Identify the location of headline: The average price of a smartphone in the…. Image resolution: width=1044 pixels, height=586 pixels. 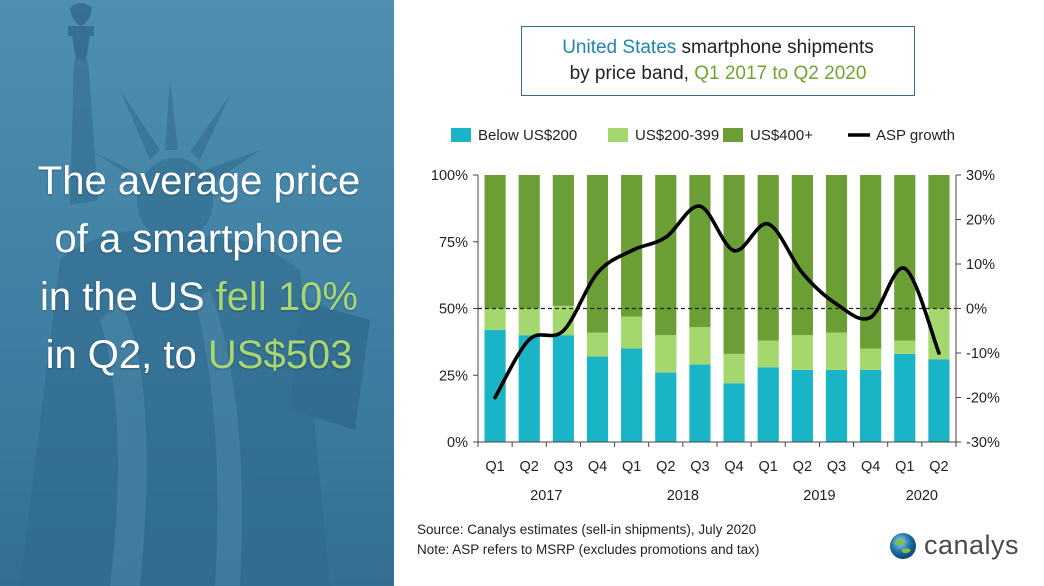
(199, 268).